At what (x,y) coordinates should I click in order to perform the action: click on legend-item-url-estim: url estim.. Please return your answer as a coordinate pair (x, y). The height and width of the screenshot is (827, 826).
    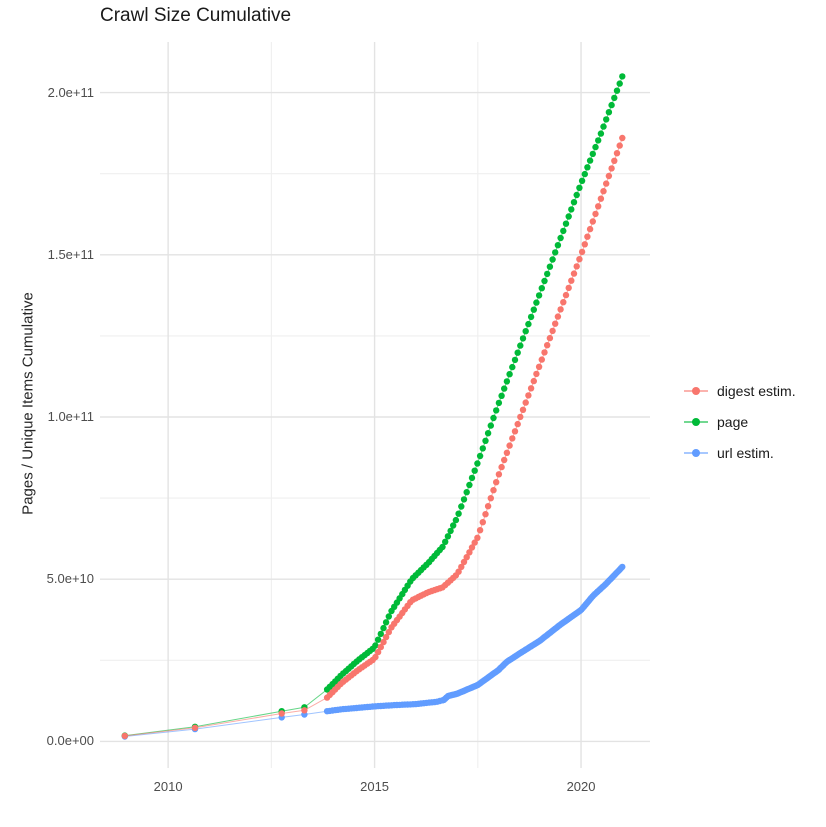
    Looking at the image, I should click on (739, 453).